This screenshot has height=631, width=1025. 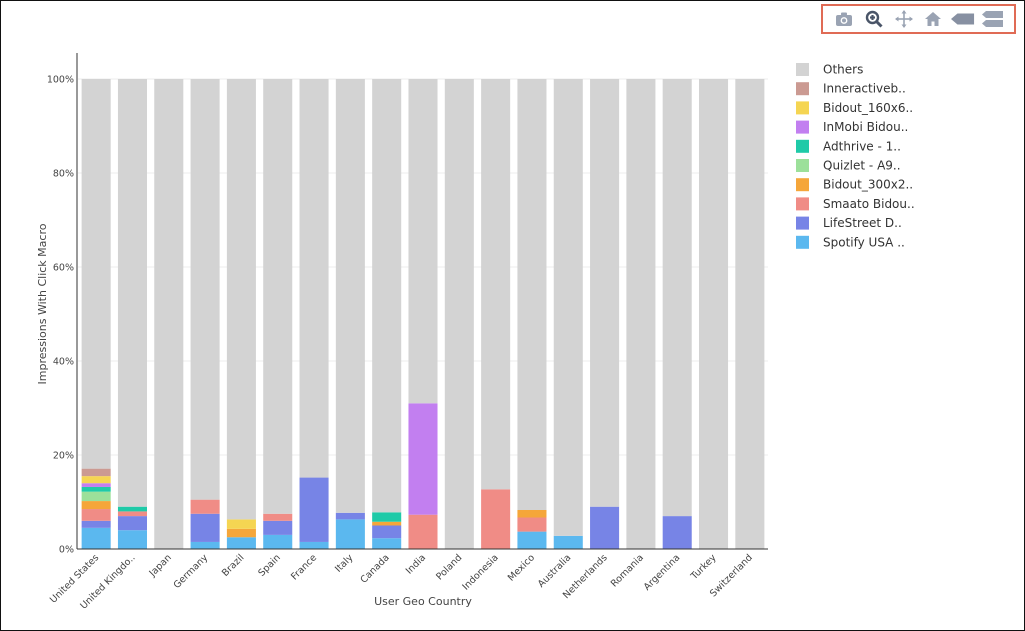 What do you see at coordinates (844, 19) in the screenshot?
I see `camera-icon` at bounding box center [844, 19].